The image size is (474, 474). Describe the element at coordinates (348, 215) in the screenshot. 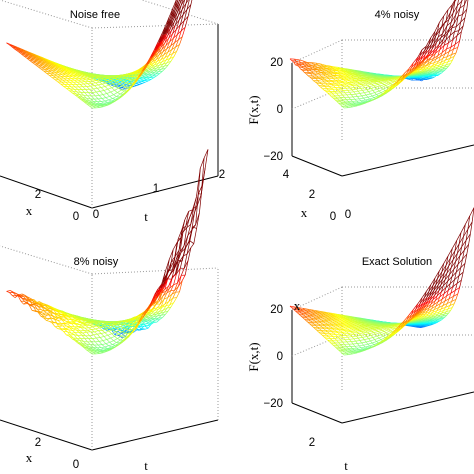

I see `t-tick-label: 0` at that location.